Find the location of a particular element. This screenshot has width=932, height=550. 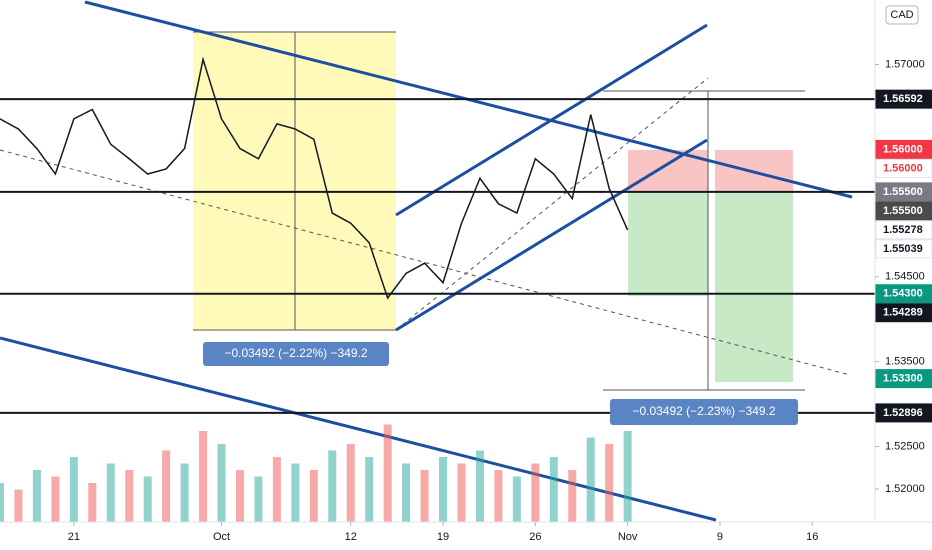

y-tick-label: 1.54500 is located at coordinates (905, 277).